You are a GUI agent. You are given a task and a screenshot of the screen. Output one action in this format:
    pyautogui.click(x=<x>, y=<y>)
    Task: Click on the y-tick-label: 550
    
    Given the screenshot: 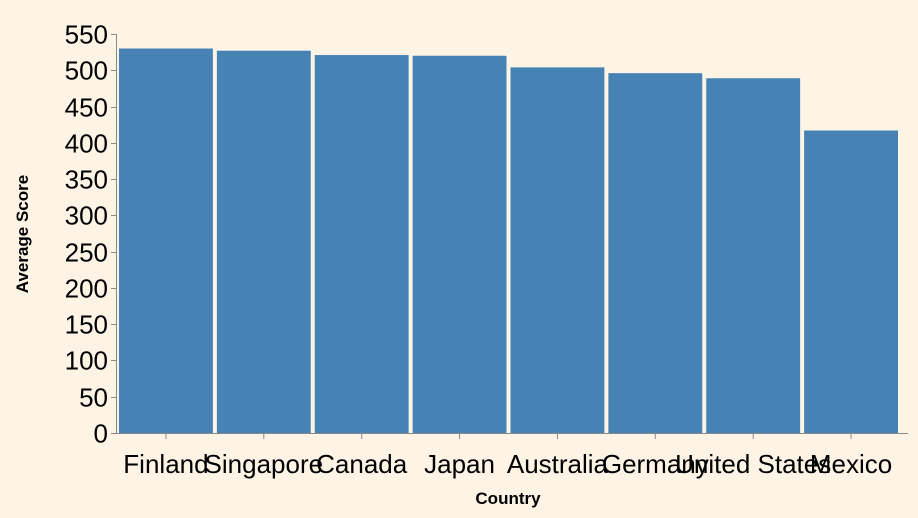 What is the action you would take?
    pyautogui.click(x=86, y=35)
    